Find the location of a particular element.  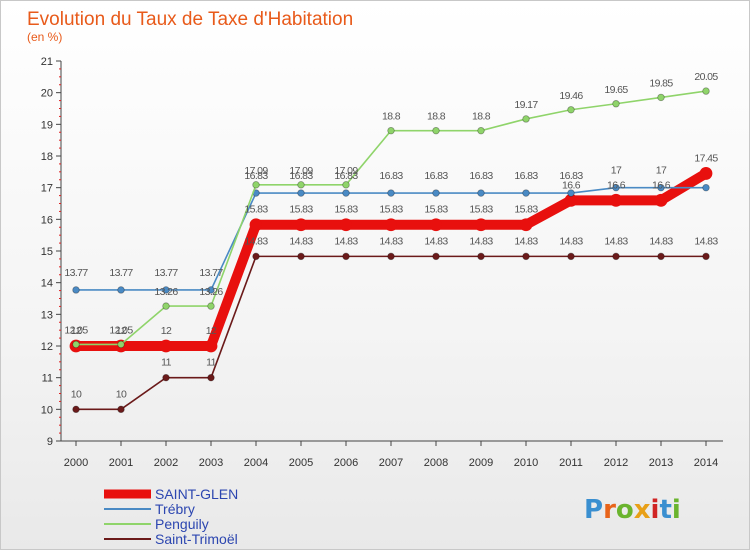

data-label: 10 is located at coordinates (121, 394).